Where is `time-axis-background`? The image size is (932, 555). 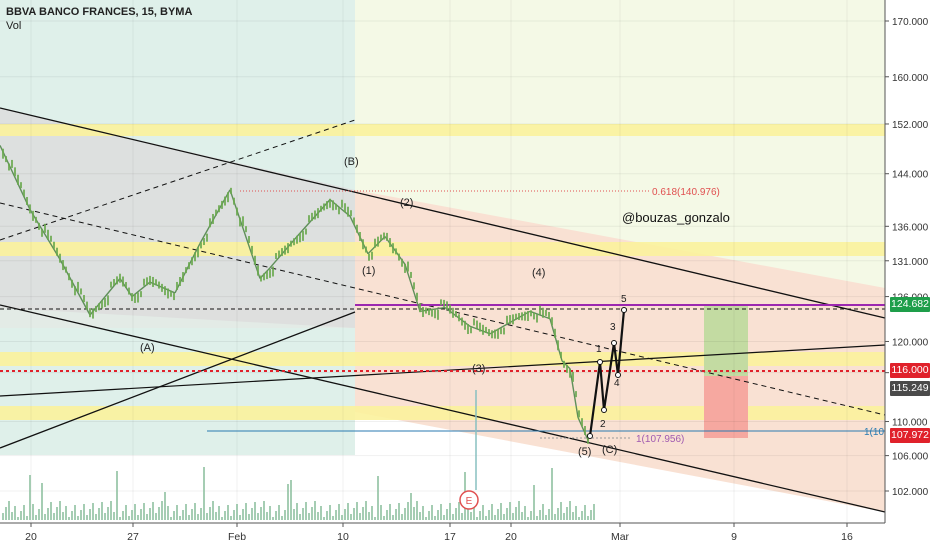
time-axis-background is located at coordinates (442, 536).